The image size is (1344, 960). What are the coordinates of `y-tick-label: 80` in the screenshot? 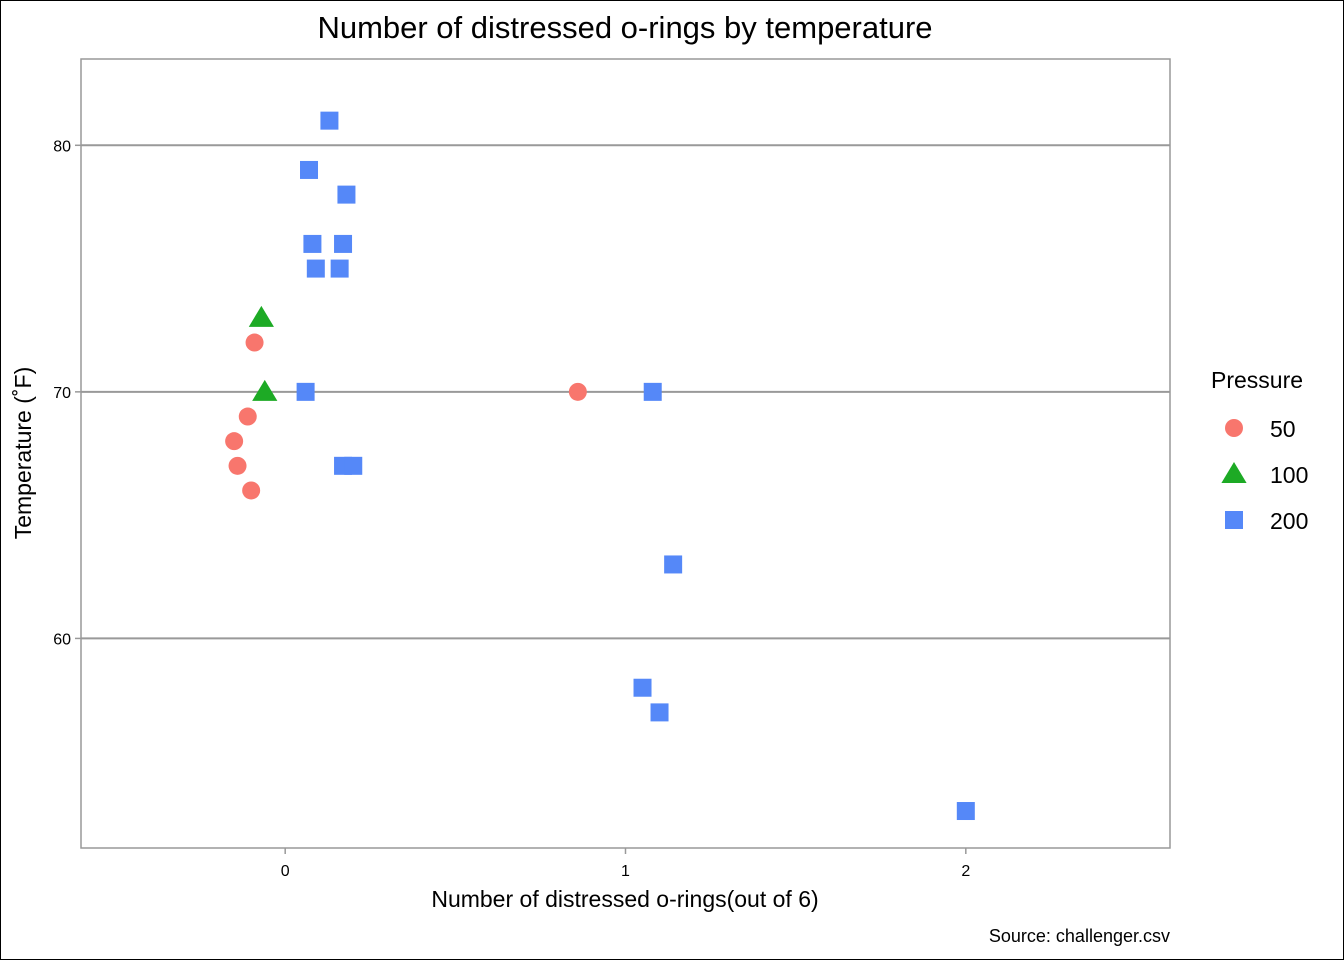 It's located at (62, 146).